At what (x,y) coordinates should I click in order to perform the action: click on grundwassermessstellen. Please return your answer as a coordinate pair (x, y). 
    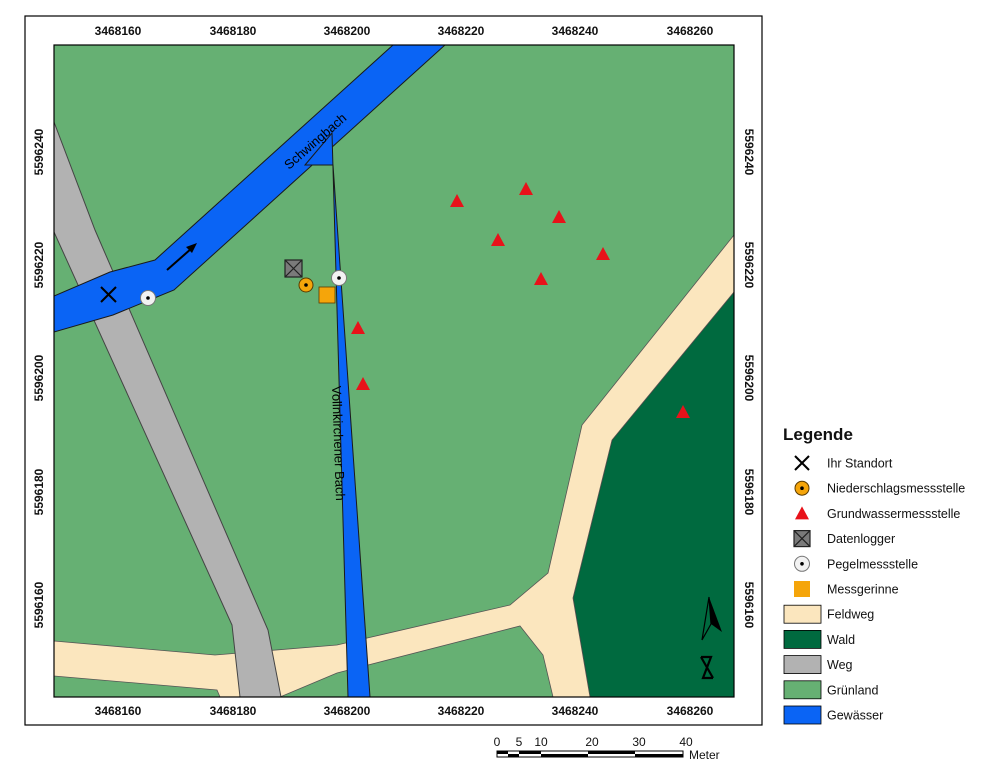
    Looking at the image, I should click on (520, 300).